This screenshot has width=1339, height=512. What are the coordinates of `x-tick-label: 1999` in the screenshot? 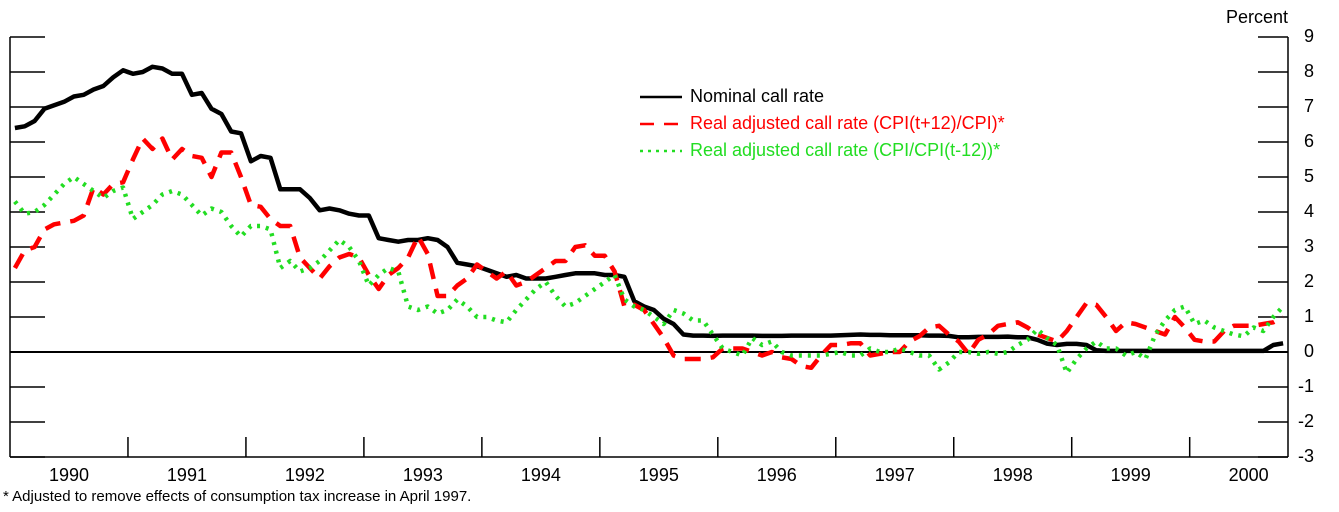 It's located at (1131, 475).